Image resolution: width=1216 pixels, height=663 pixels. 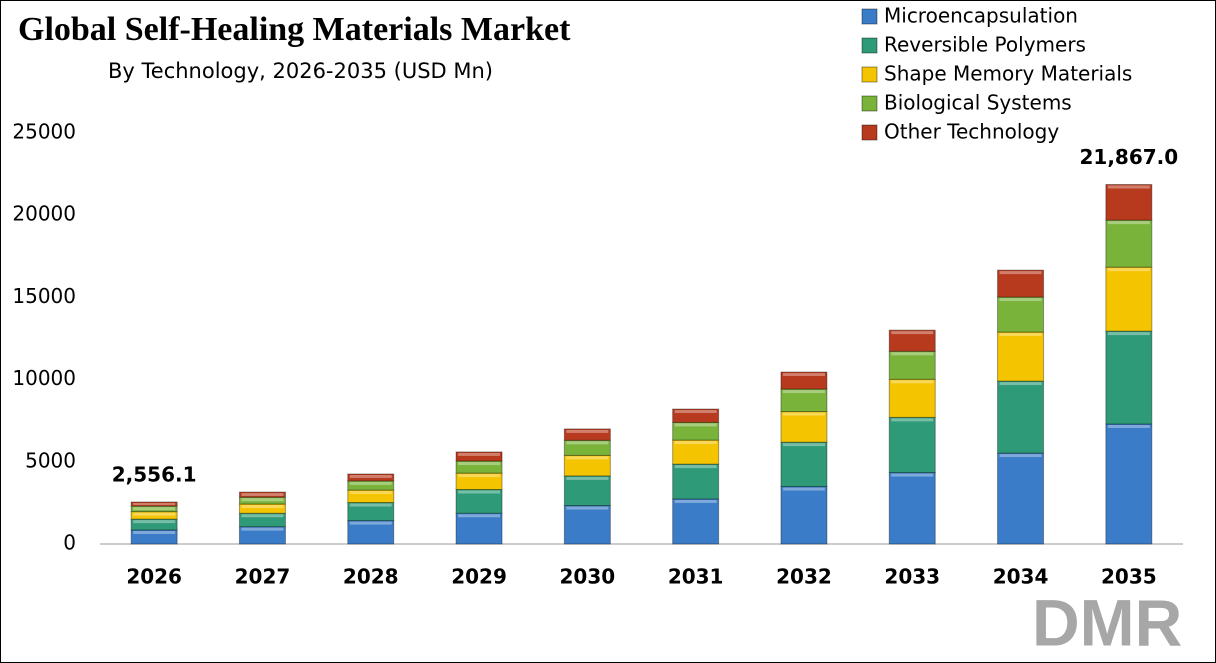 What do you see at coordinates (263, 577) in the screenshot?
I see `x-tick-label: 2027` at bounding box center [263, 577].